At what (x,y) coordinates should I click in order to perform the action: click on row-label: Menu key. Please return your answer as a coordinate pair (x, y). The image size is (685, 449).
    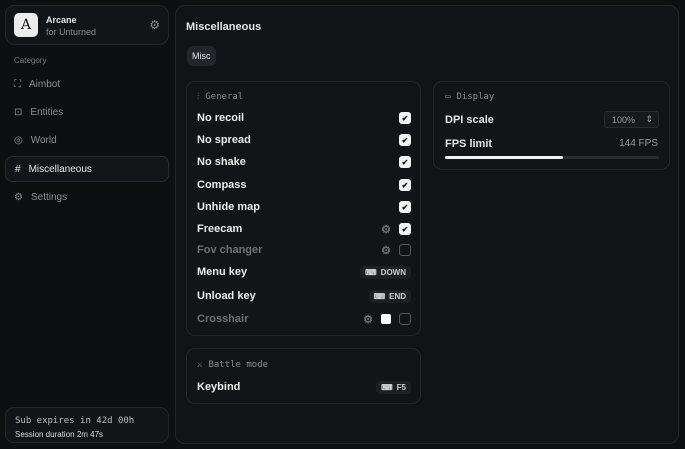
    Looking at the image, I should click on (222, 272).